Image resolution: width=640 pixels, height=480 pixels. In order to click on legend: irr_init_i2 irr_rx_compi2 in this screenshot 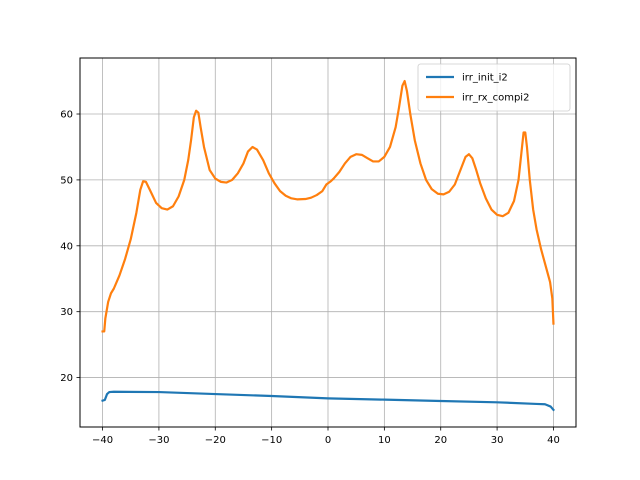, I will do `click(494, 87)`.